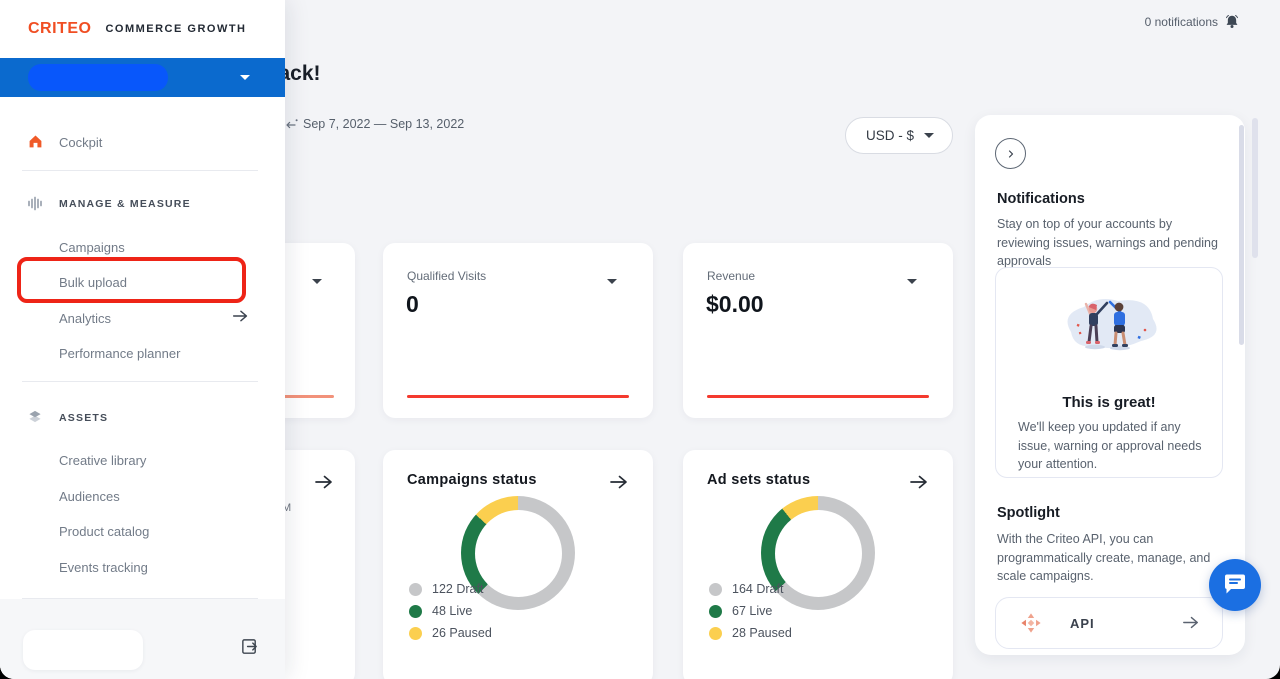 The image size is (1280, 679). Describe the element at coordinates (103, 567) in the screenshot. I see `sidebar-item-events-tracking: Events tracking` at that location.